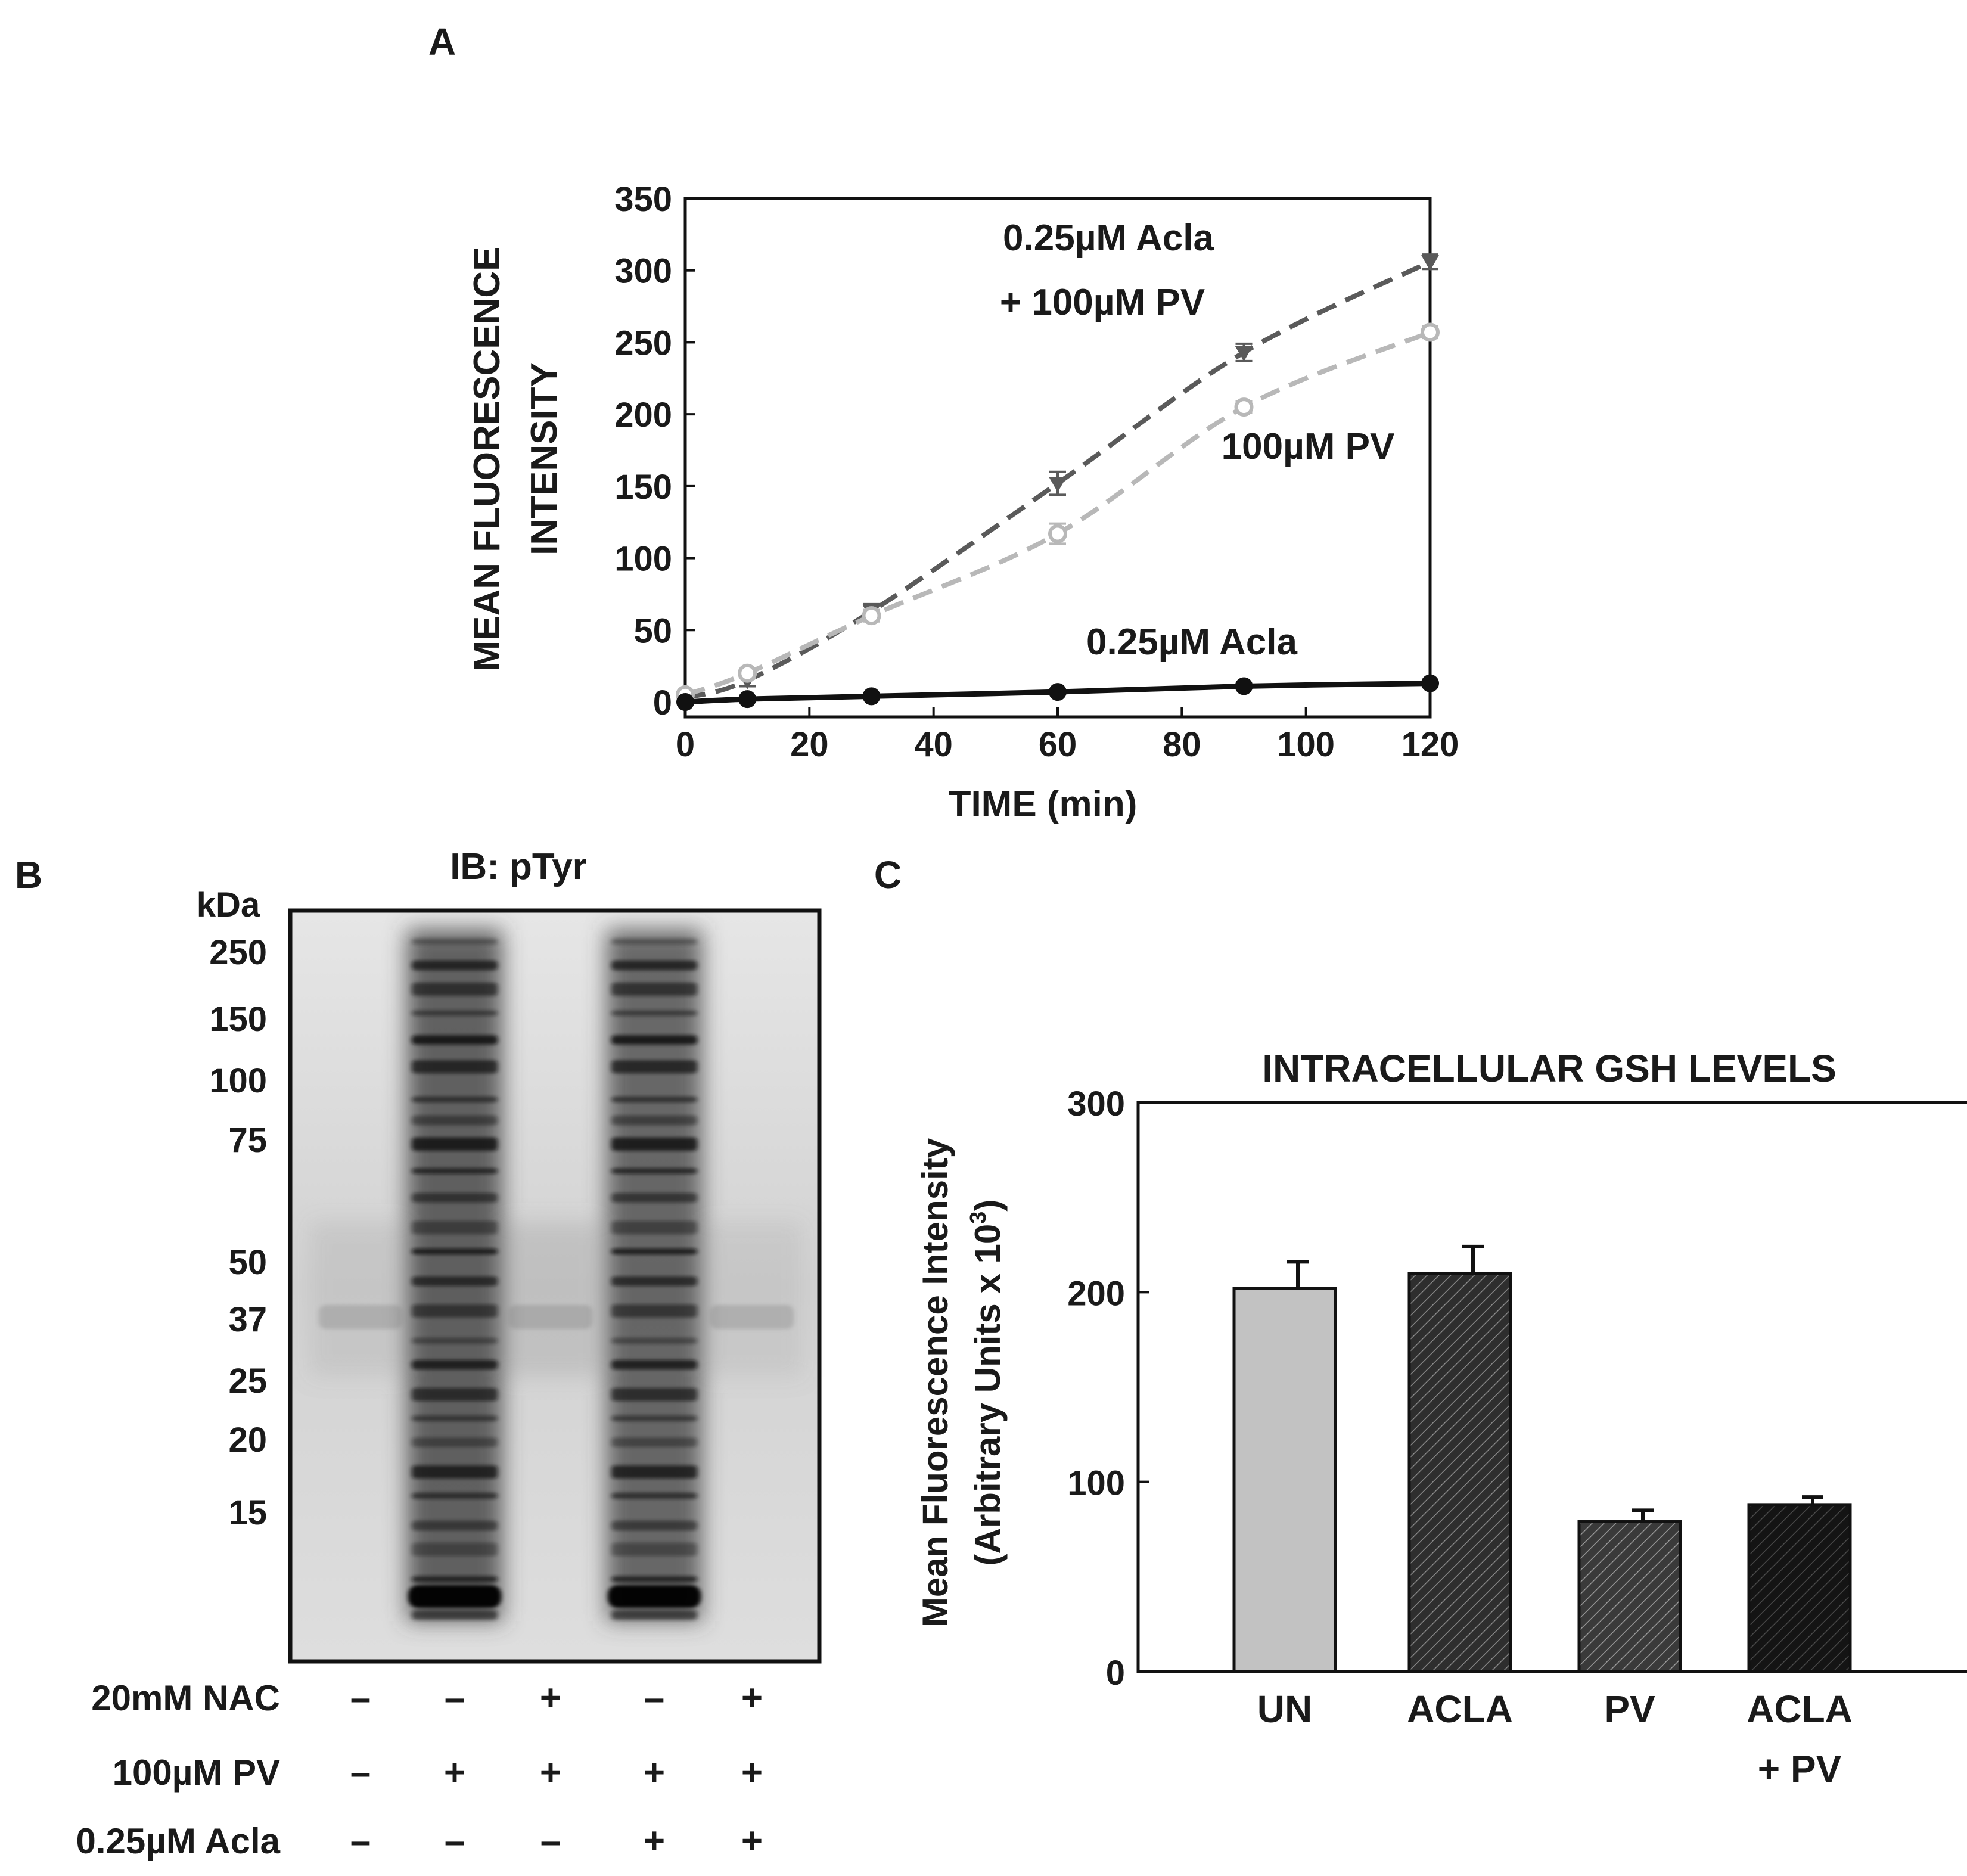 This screenshot has width=1967, height=1876. I want to click on blot-marker-label: 25, so click(247, 1381).